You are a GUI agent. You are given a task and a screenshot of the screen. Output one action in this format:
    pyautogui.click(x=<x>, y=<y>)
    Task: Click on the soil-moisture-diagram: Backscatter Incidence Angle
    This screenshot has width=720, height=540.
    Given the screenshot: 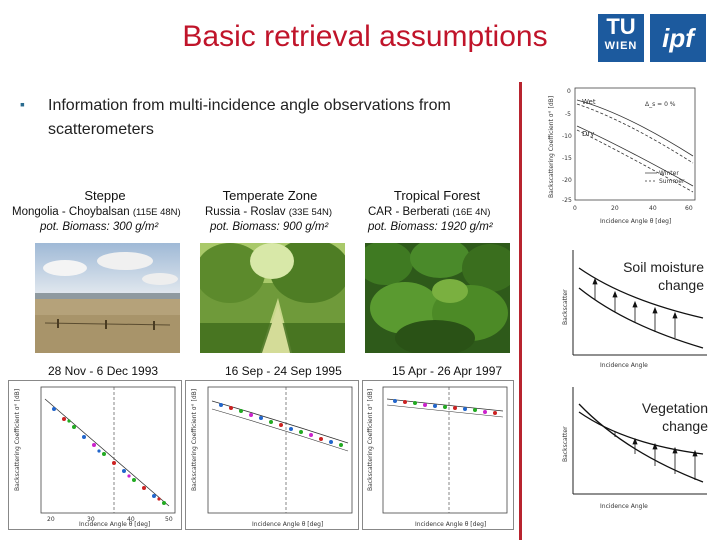 What is the action you would take?
    pyautogui.click(x=635, y=307)
    